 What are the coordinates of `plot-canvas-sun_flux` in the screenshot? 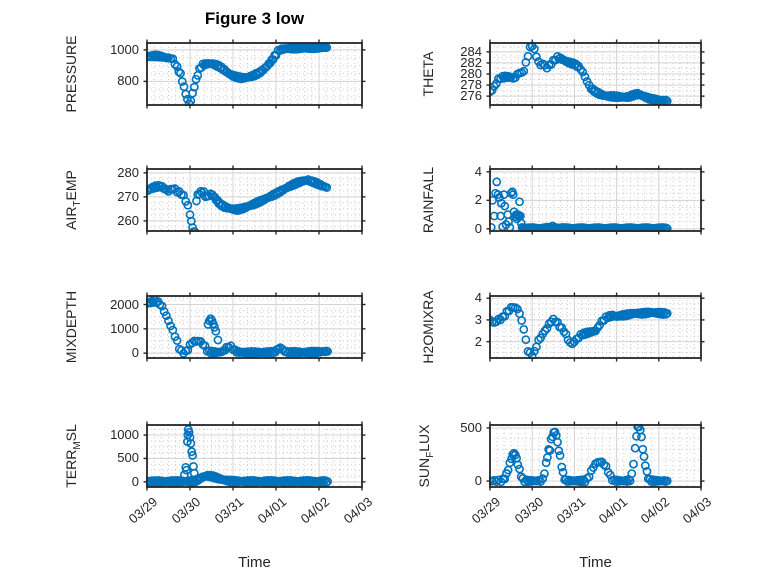 It's located at (595, 456).